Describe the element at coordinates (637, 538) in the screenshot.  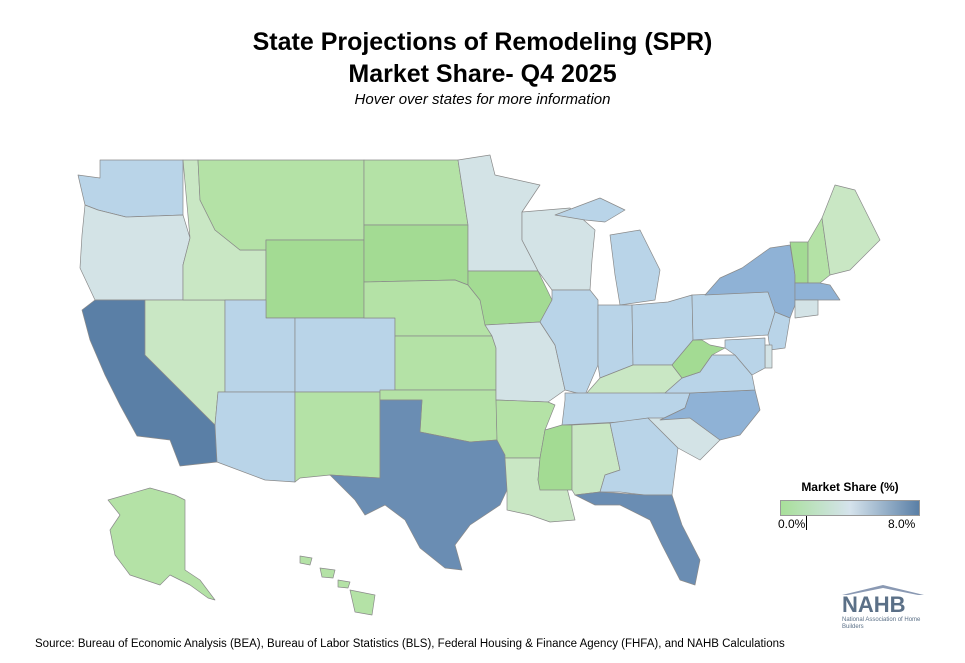
I see `state-FL` at that location.